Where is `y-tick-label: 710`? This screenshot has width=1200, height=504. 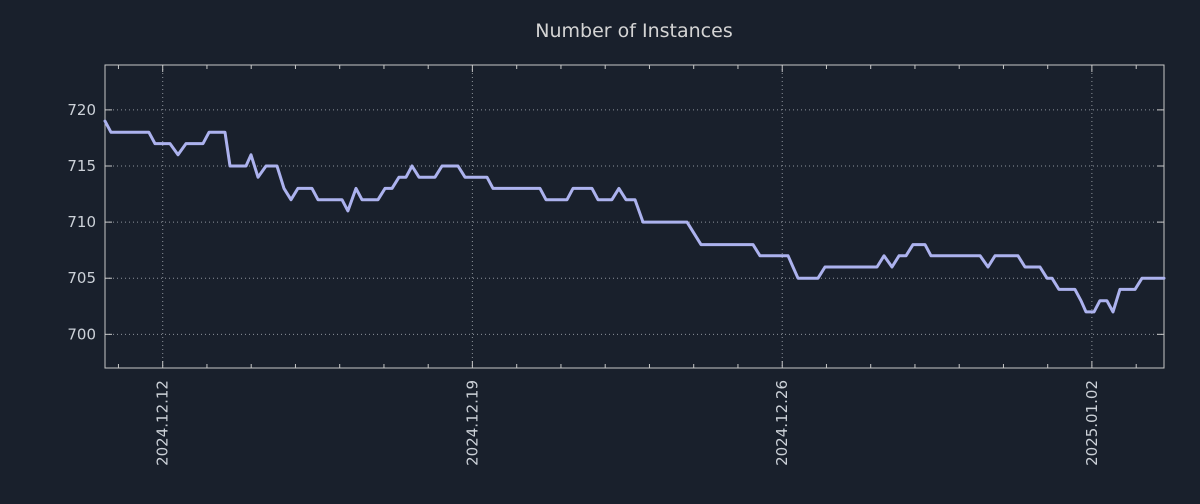 y-tick-label: 710 is located at coordinates (81, 222).